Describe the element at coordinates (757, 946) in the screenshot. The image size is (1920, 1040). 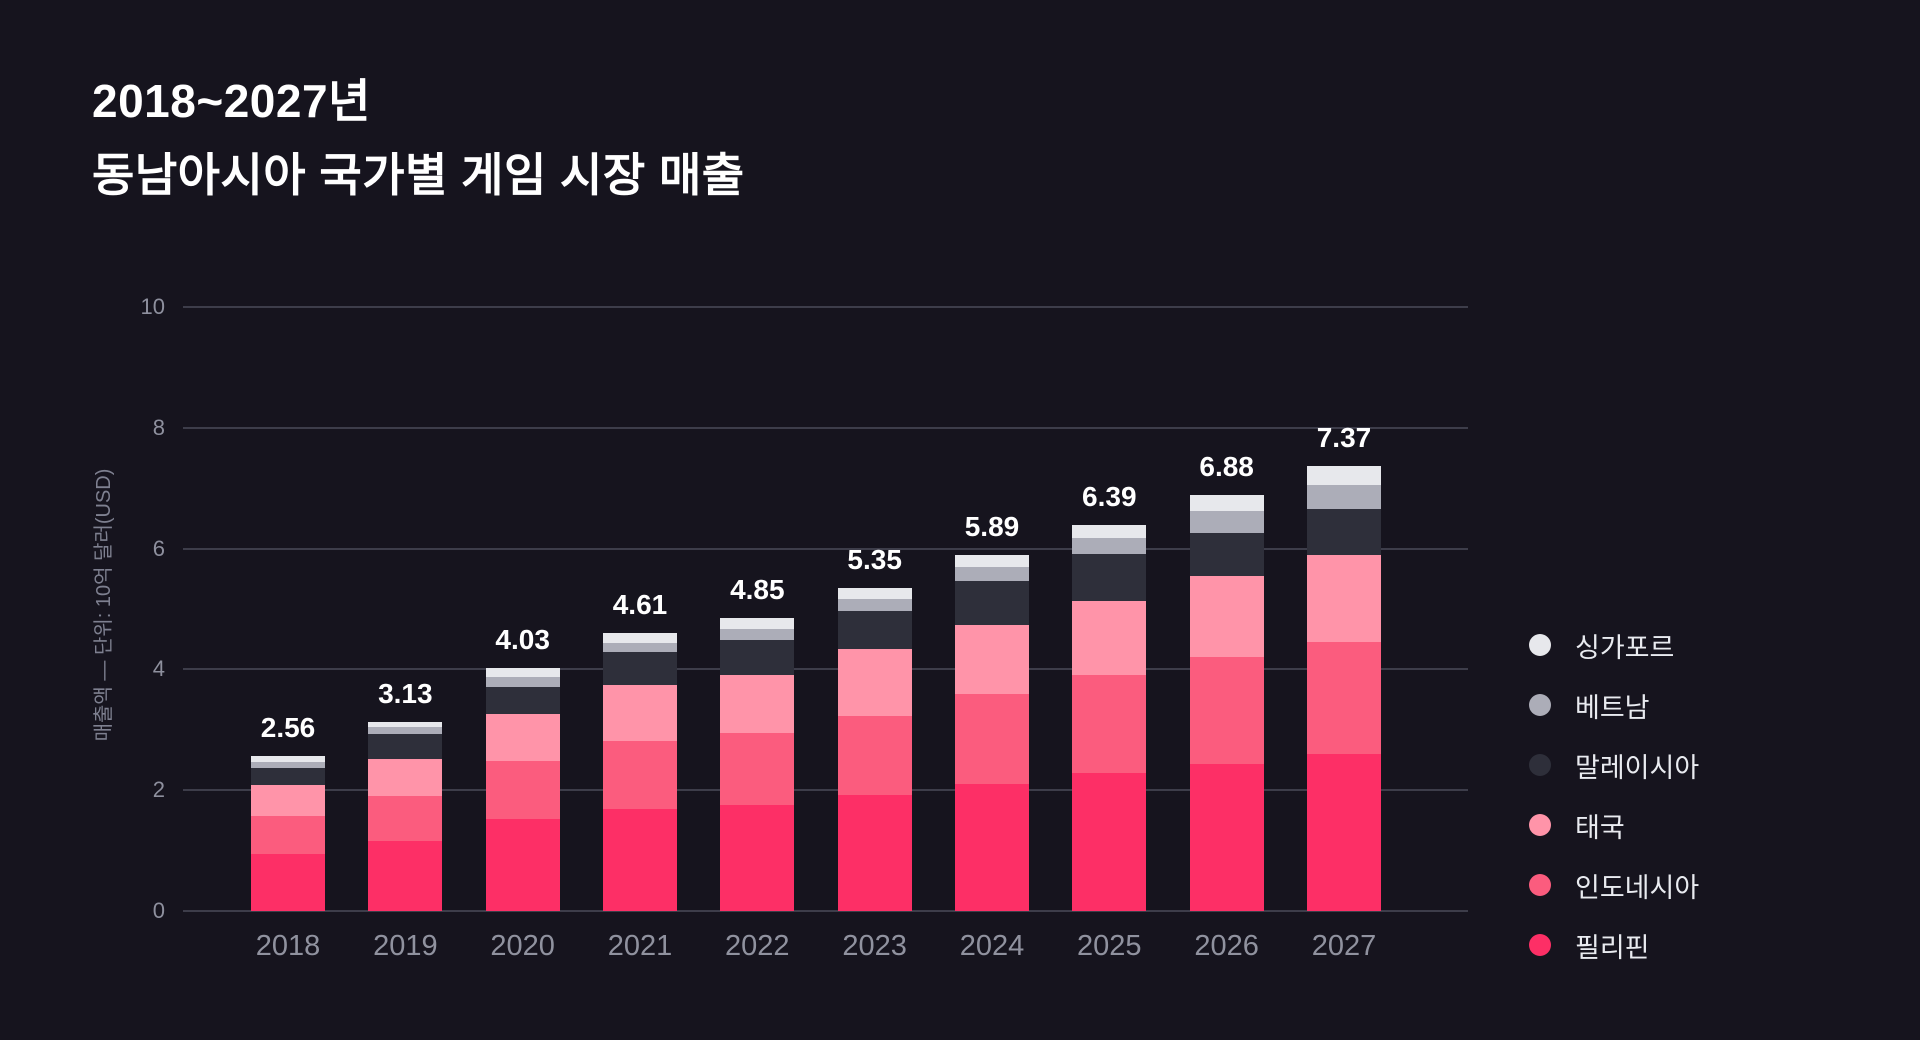
I see `x-axis-tick-2022: 2022` at that location.